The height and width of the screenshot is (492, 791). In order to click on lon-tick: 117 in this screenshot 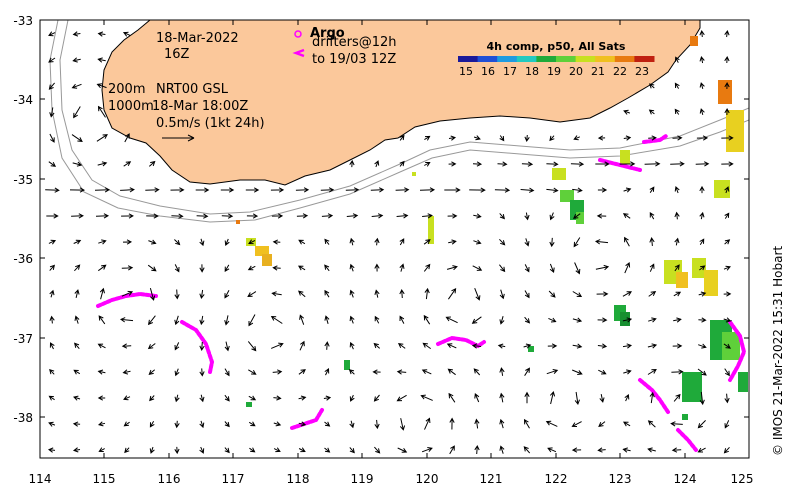, I will do `click(233, 479)`.